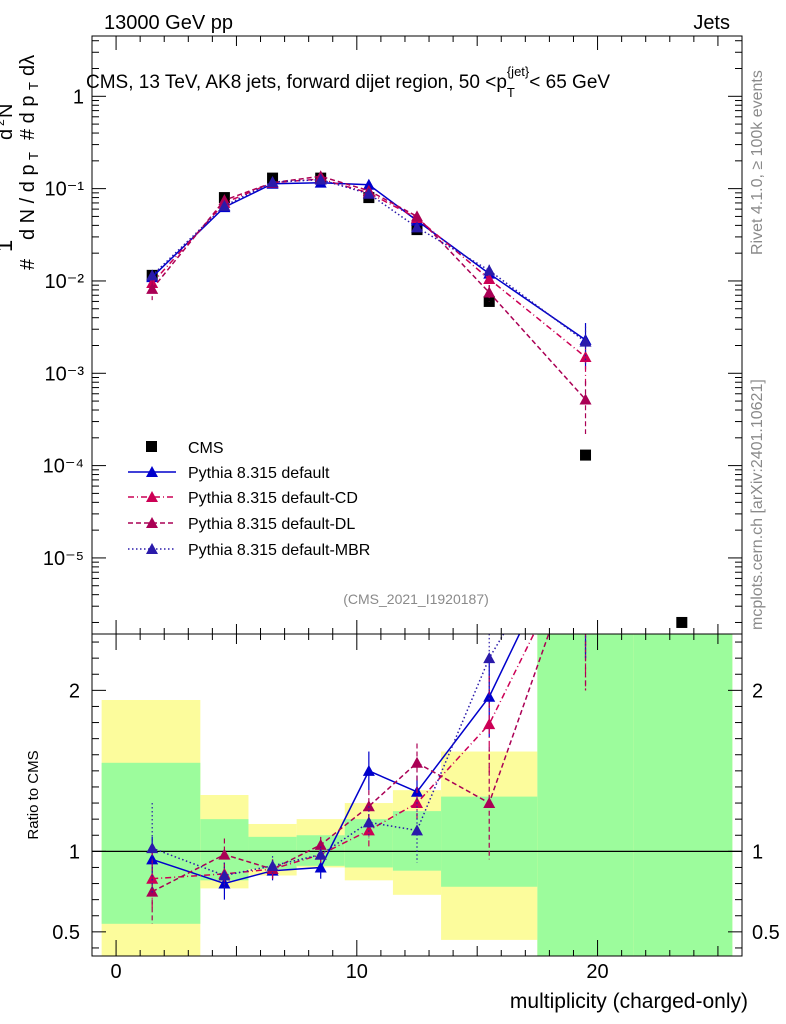  What do you see at coordinates (78, 97) in the screenshot?
I see `main-ytick-label: 1` at bounding box center [78, 97].